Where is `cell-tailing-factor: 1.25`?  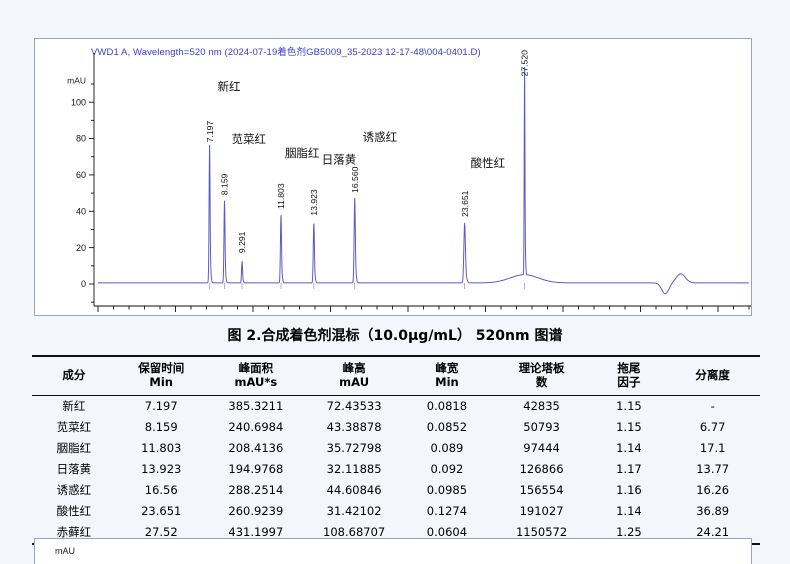
cell-tailing-factor: 1.25 is located at coordinates (629, 532).